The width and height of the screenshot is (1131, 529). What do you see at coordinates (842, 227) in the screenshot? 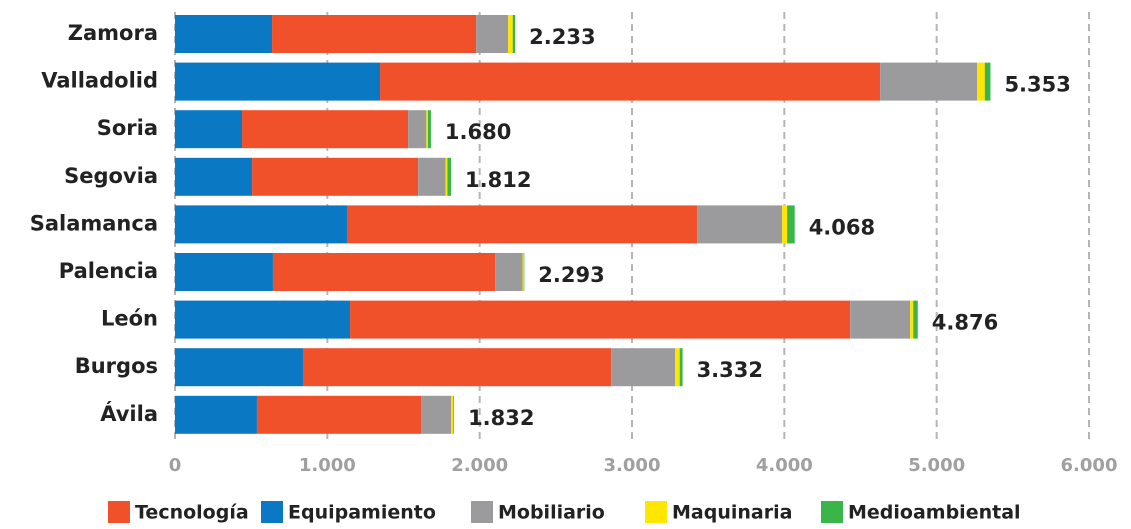
I see `total-label: 4.068` at bounding box center [842, 227].